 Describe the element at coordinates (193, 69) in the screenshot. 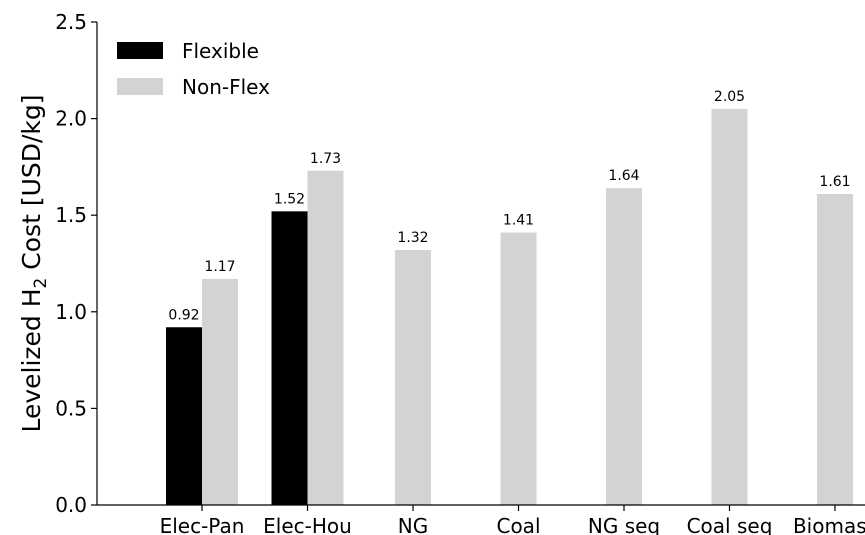

I see `legend: Flexible Non-Flex` at that location.